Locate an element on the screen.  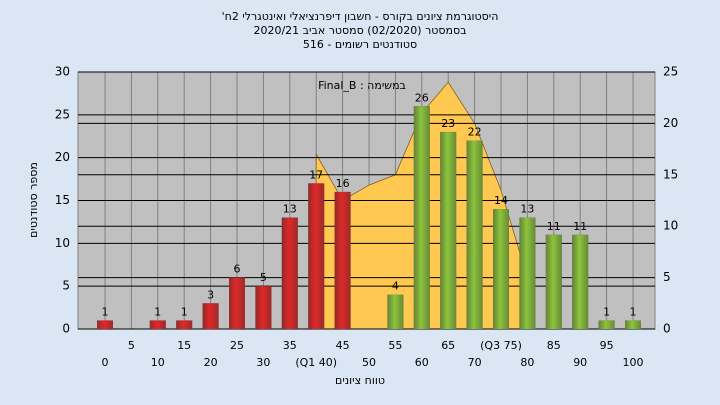
x-tick-label: 90 is located at coordinates (580, 362).